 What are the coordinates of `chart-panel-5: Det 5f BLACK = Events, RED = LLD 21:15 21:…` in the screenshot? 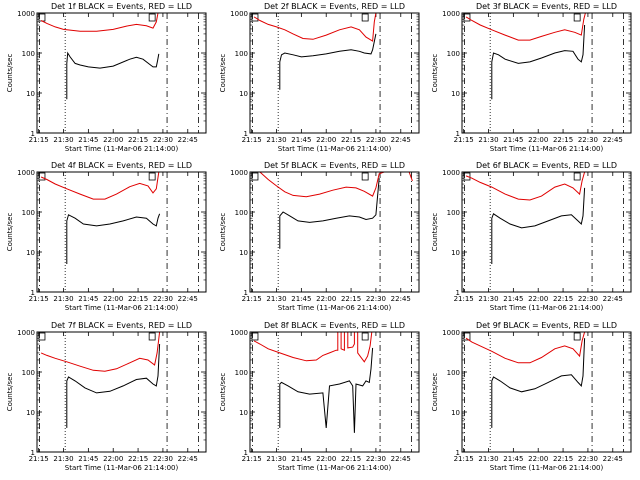 It's located at (319, 236).